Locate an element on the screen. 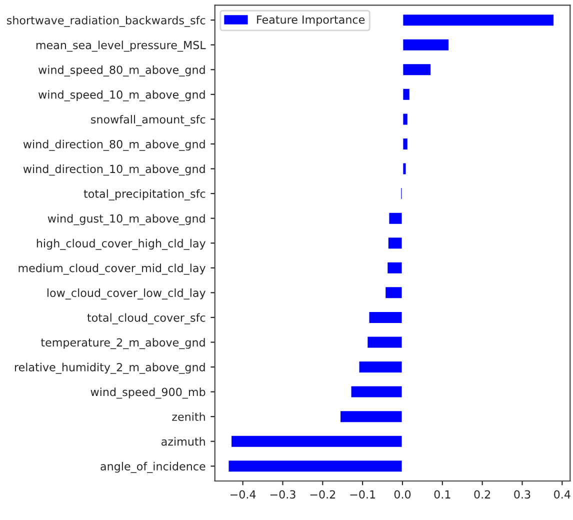 This screenshot has width=573, height=520. y-tick-label: total_precipitation_sfc is located at coordinates (145, 194).